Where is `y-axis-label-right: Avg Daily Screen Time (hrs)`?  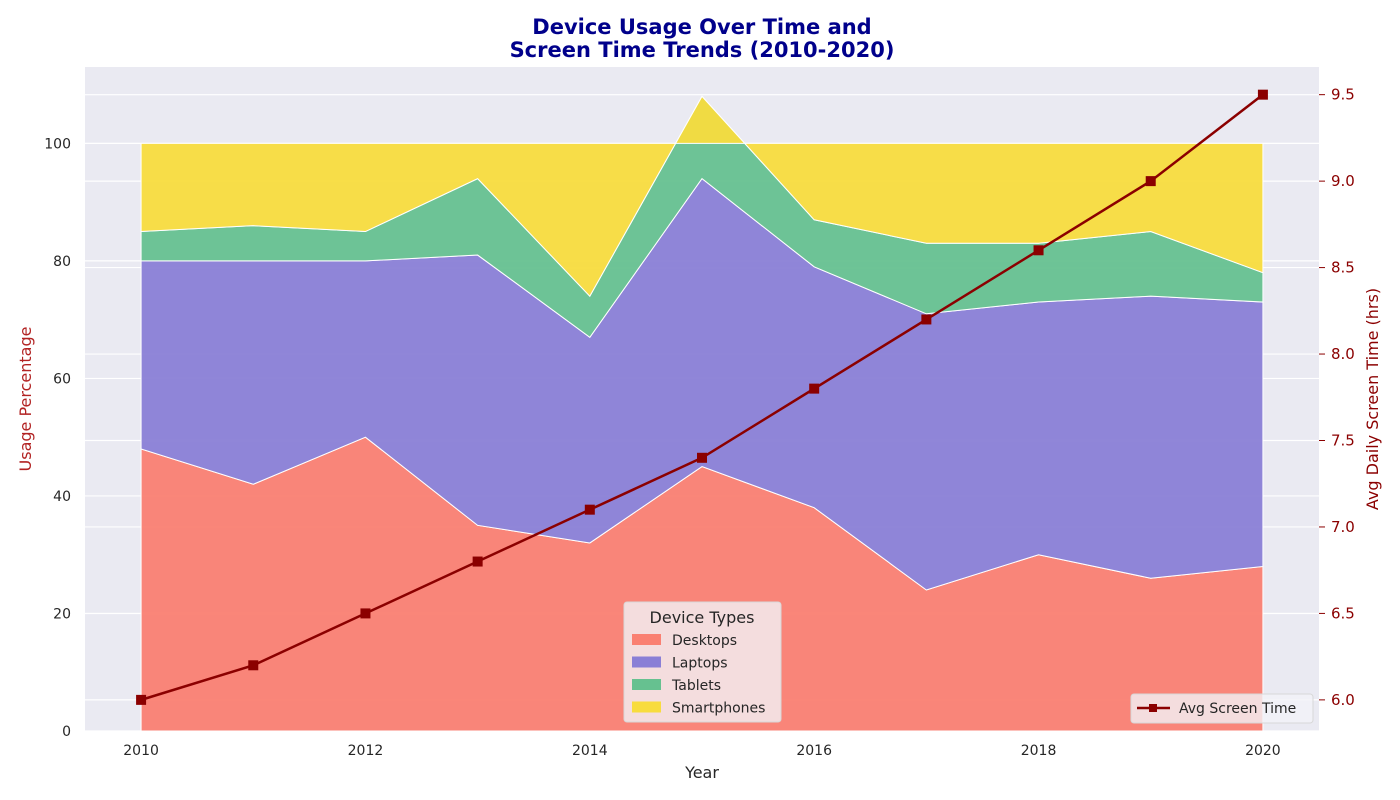 y-axis-label-right: Avg Daily Screen Time (hrs) is located at coordinates (1372, 399).